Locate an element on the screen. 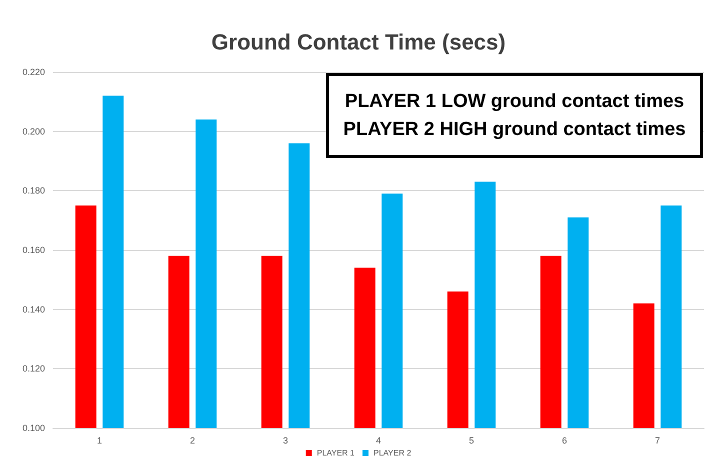  x-tick-label: 5 is located at coordinates (471, 441).